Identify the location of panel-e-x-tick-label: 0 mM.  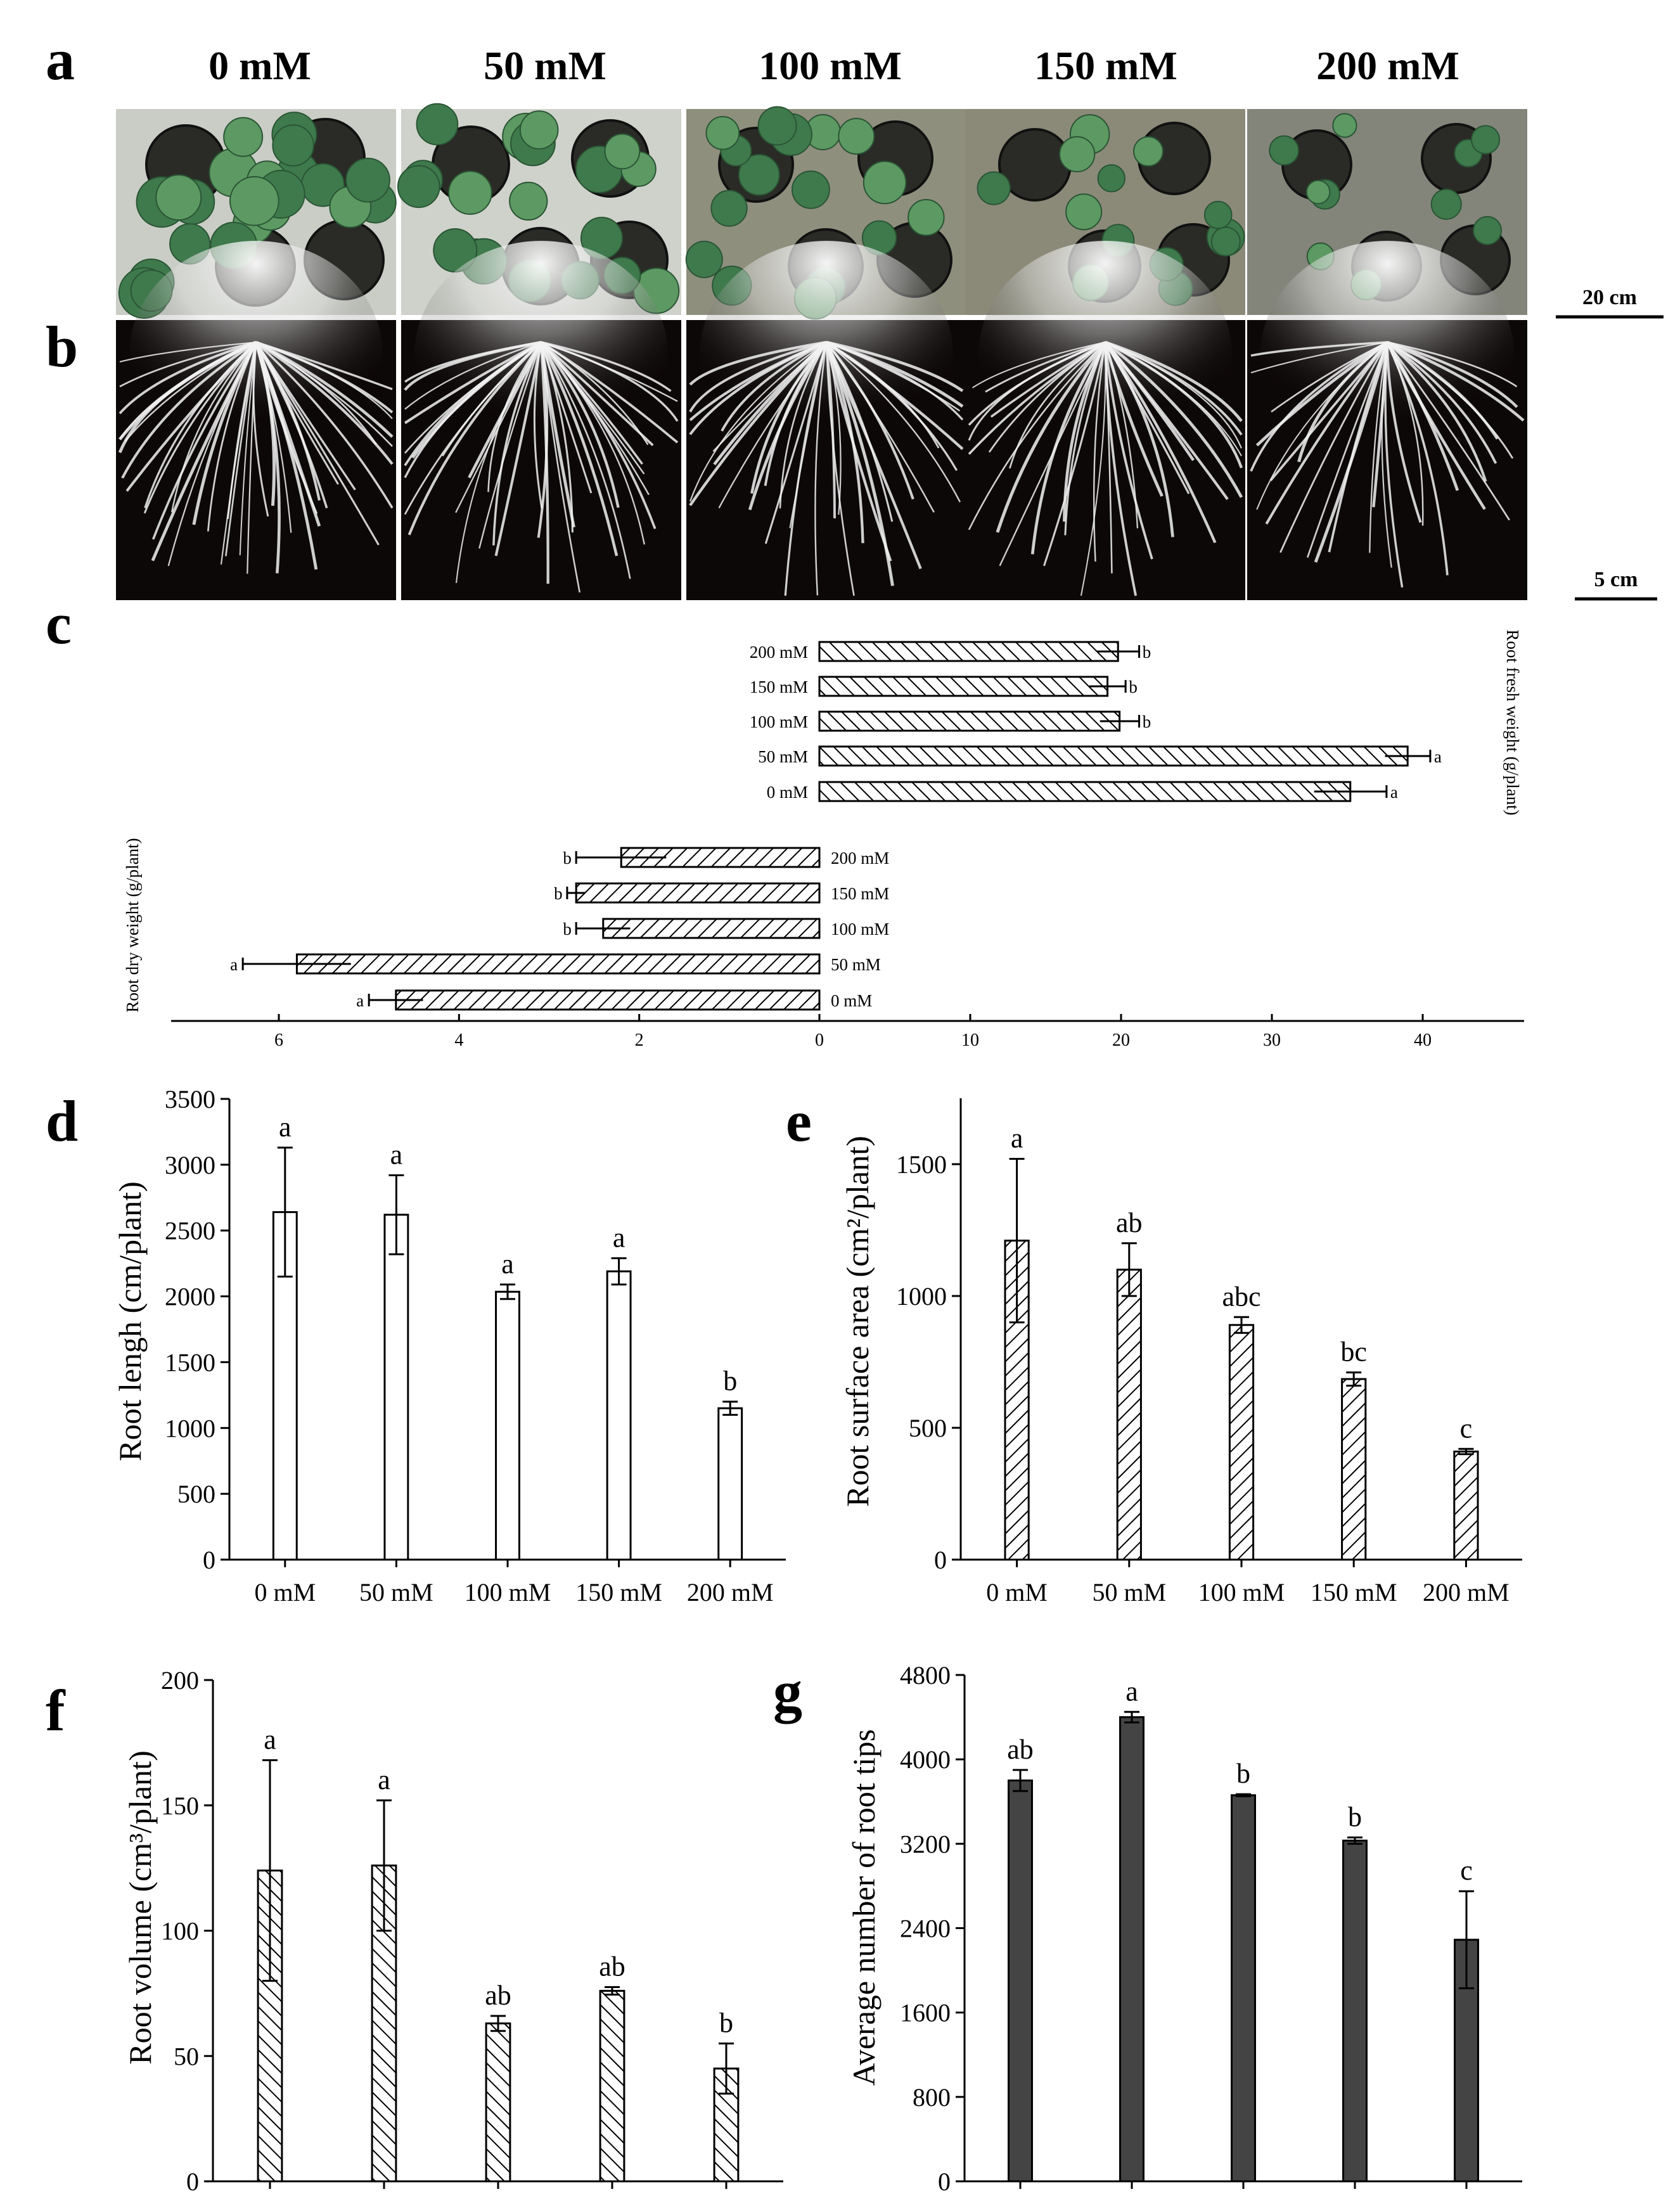
(1017, 1592).